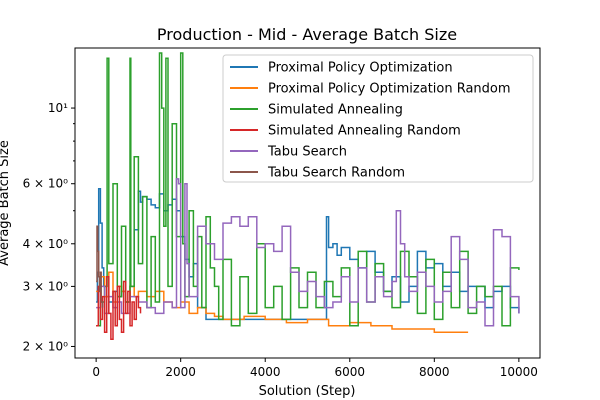 Image resolution: width=600 pixels, height=400 pixels. What do you see at coordinates (46, 184) in the screenshot?
I see `y-tick-label: 6 × 10⁰` at bounding box center [46, 184].